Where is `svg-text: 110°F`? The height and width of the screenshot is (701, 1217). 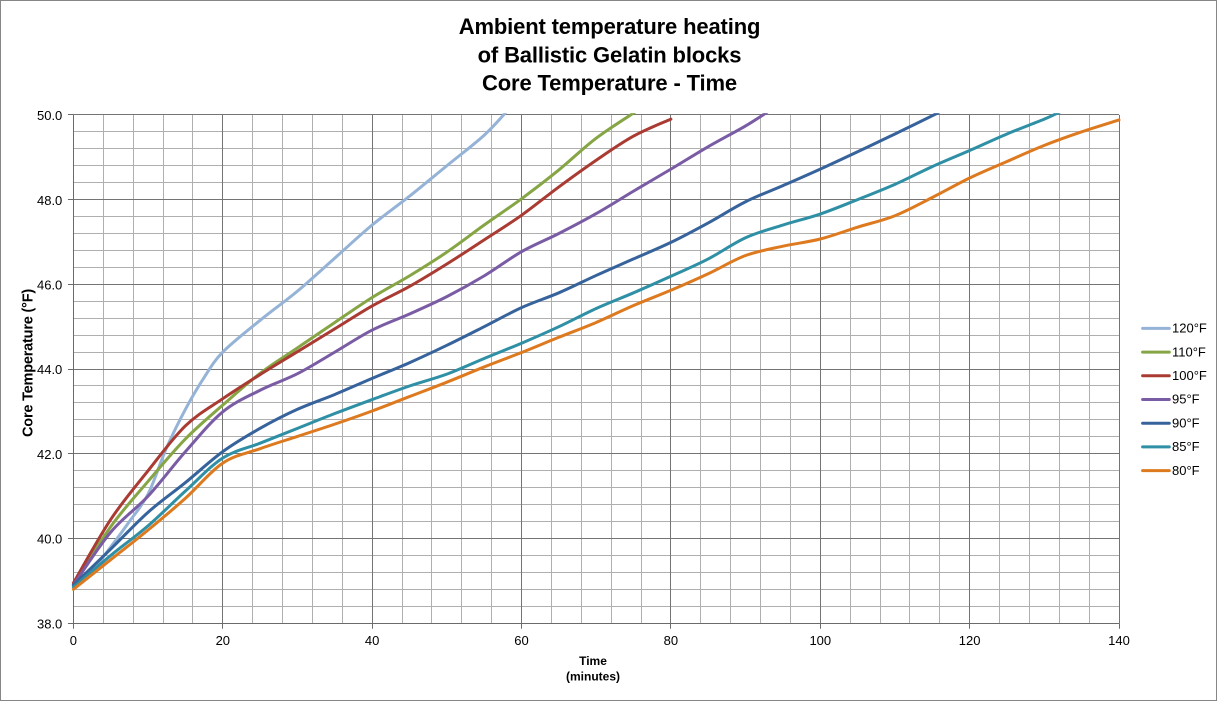 svg-text: 110°F is located at coordinates (1189, 351).